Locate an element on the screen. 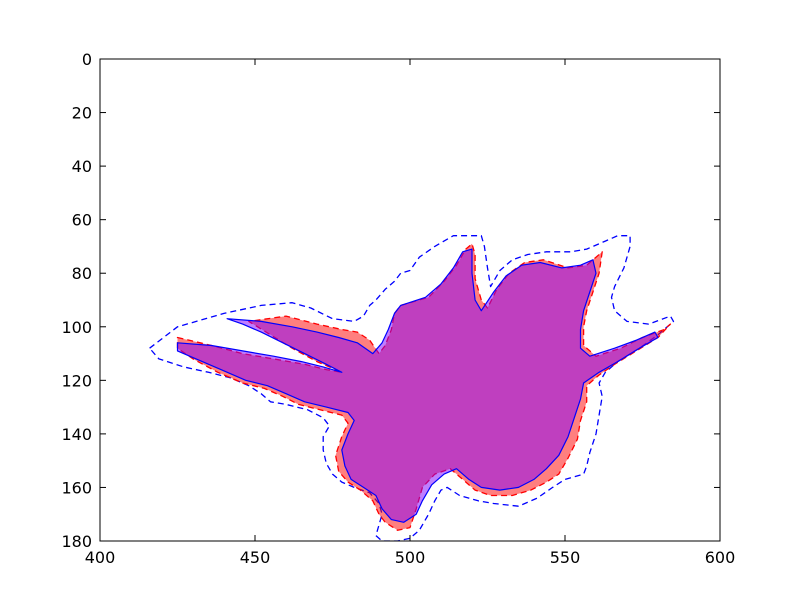 The width and height of the screenshot is (800, 600). y-tick-label: 180 is located at coordinates (76, 541).